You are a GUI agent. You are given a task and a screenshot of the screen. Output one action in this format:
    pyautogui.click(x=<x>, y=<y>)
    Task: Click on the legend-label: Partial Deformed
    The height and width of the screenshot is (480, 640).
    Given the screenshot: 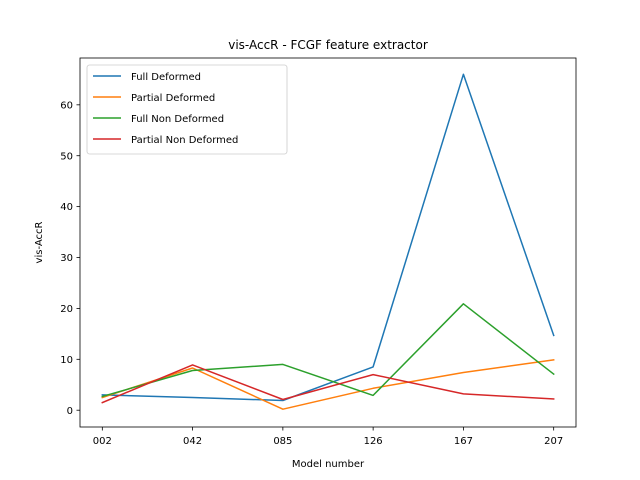 What is the action you would take?
    pyautogui.click(x=173, y=98)
    